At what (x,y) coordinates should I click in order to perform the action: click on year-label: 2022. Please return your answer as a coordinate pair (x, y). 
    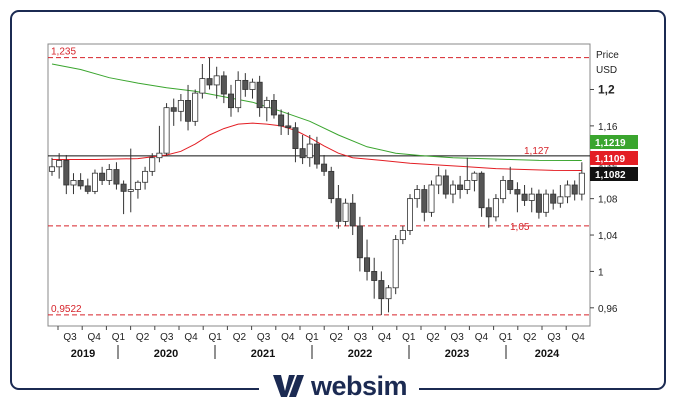
    Looking at the image, I should click on (360, 354).